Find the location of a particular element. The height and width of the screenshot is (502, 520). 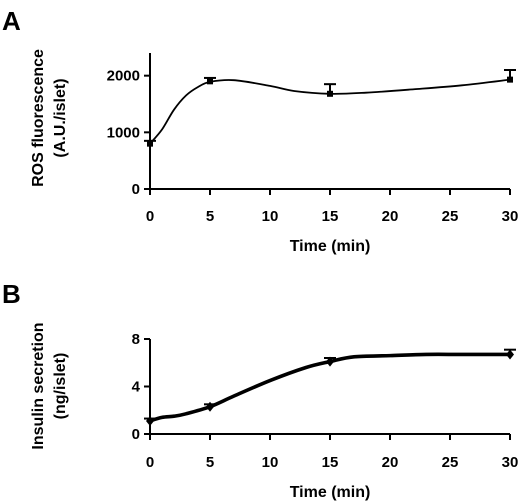

panel-b-x-tick-label: 15 is located at coordinates (330, 462).